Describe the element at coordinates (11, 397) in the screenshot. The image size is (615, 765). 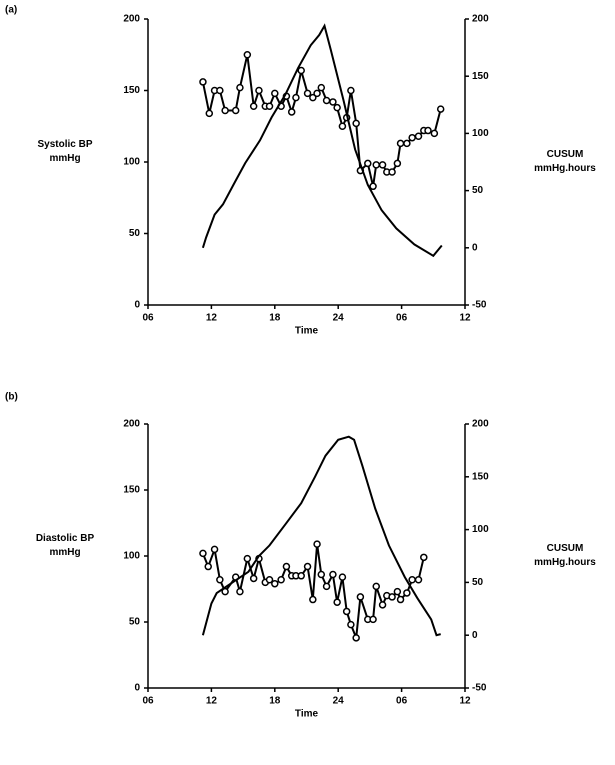
I see `panel-label: (b)` at that location.